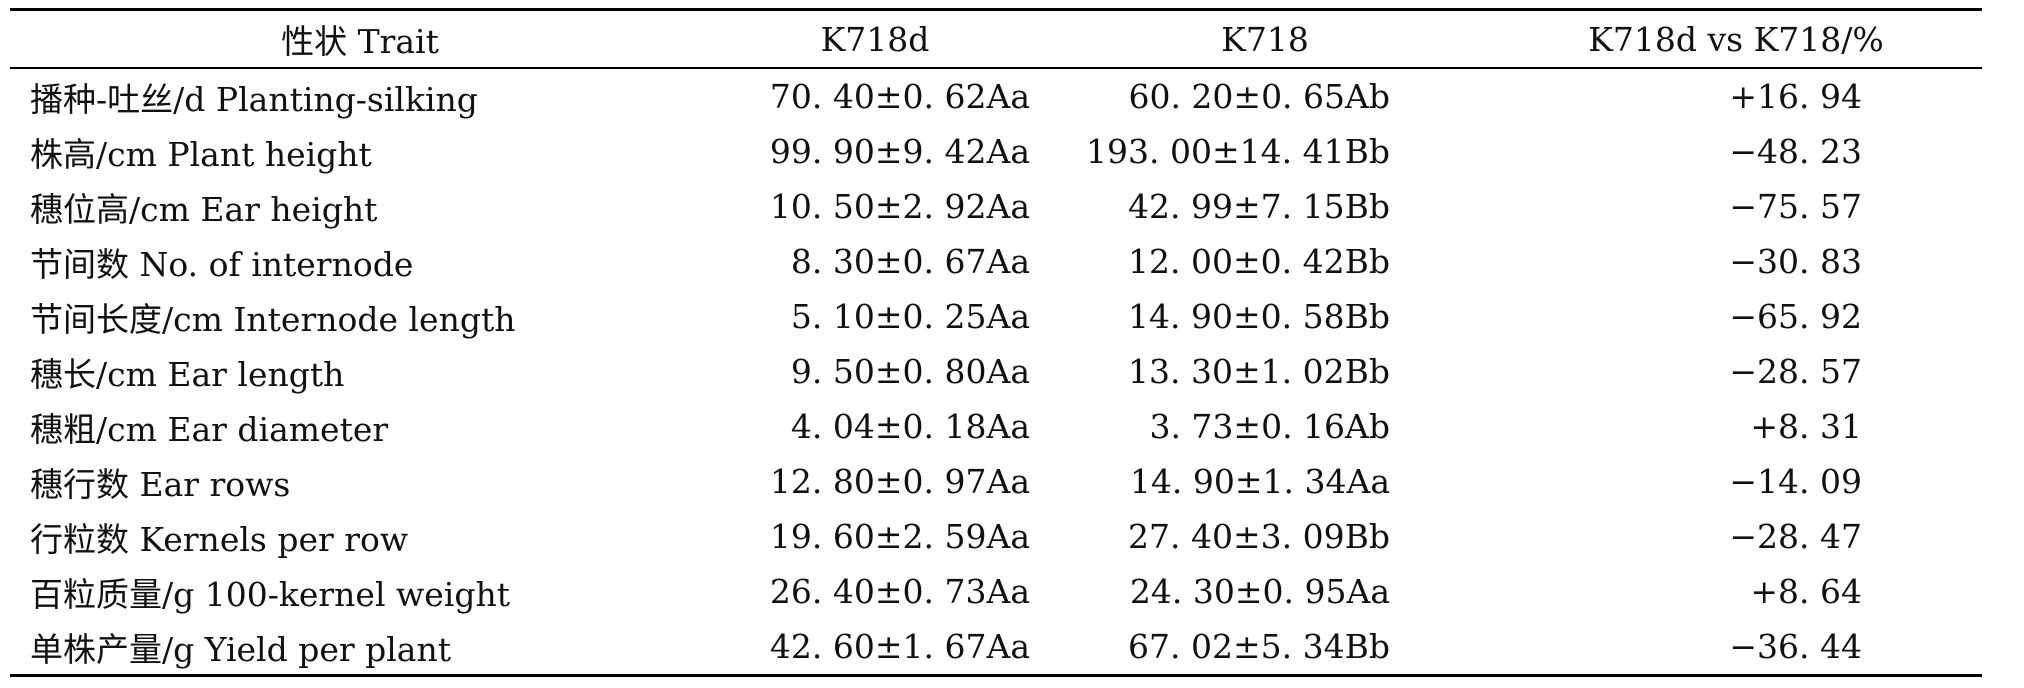 The height and width of the screenshot is (688, 2024). Describe the element at coordinates (875, 39) in the screenshot. I see `header-k718d: K718d` at that location.